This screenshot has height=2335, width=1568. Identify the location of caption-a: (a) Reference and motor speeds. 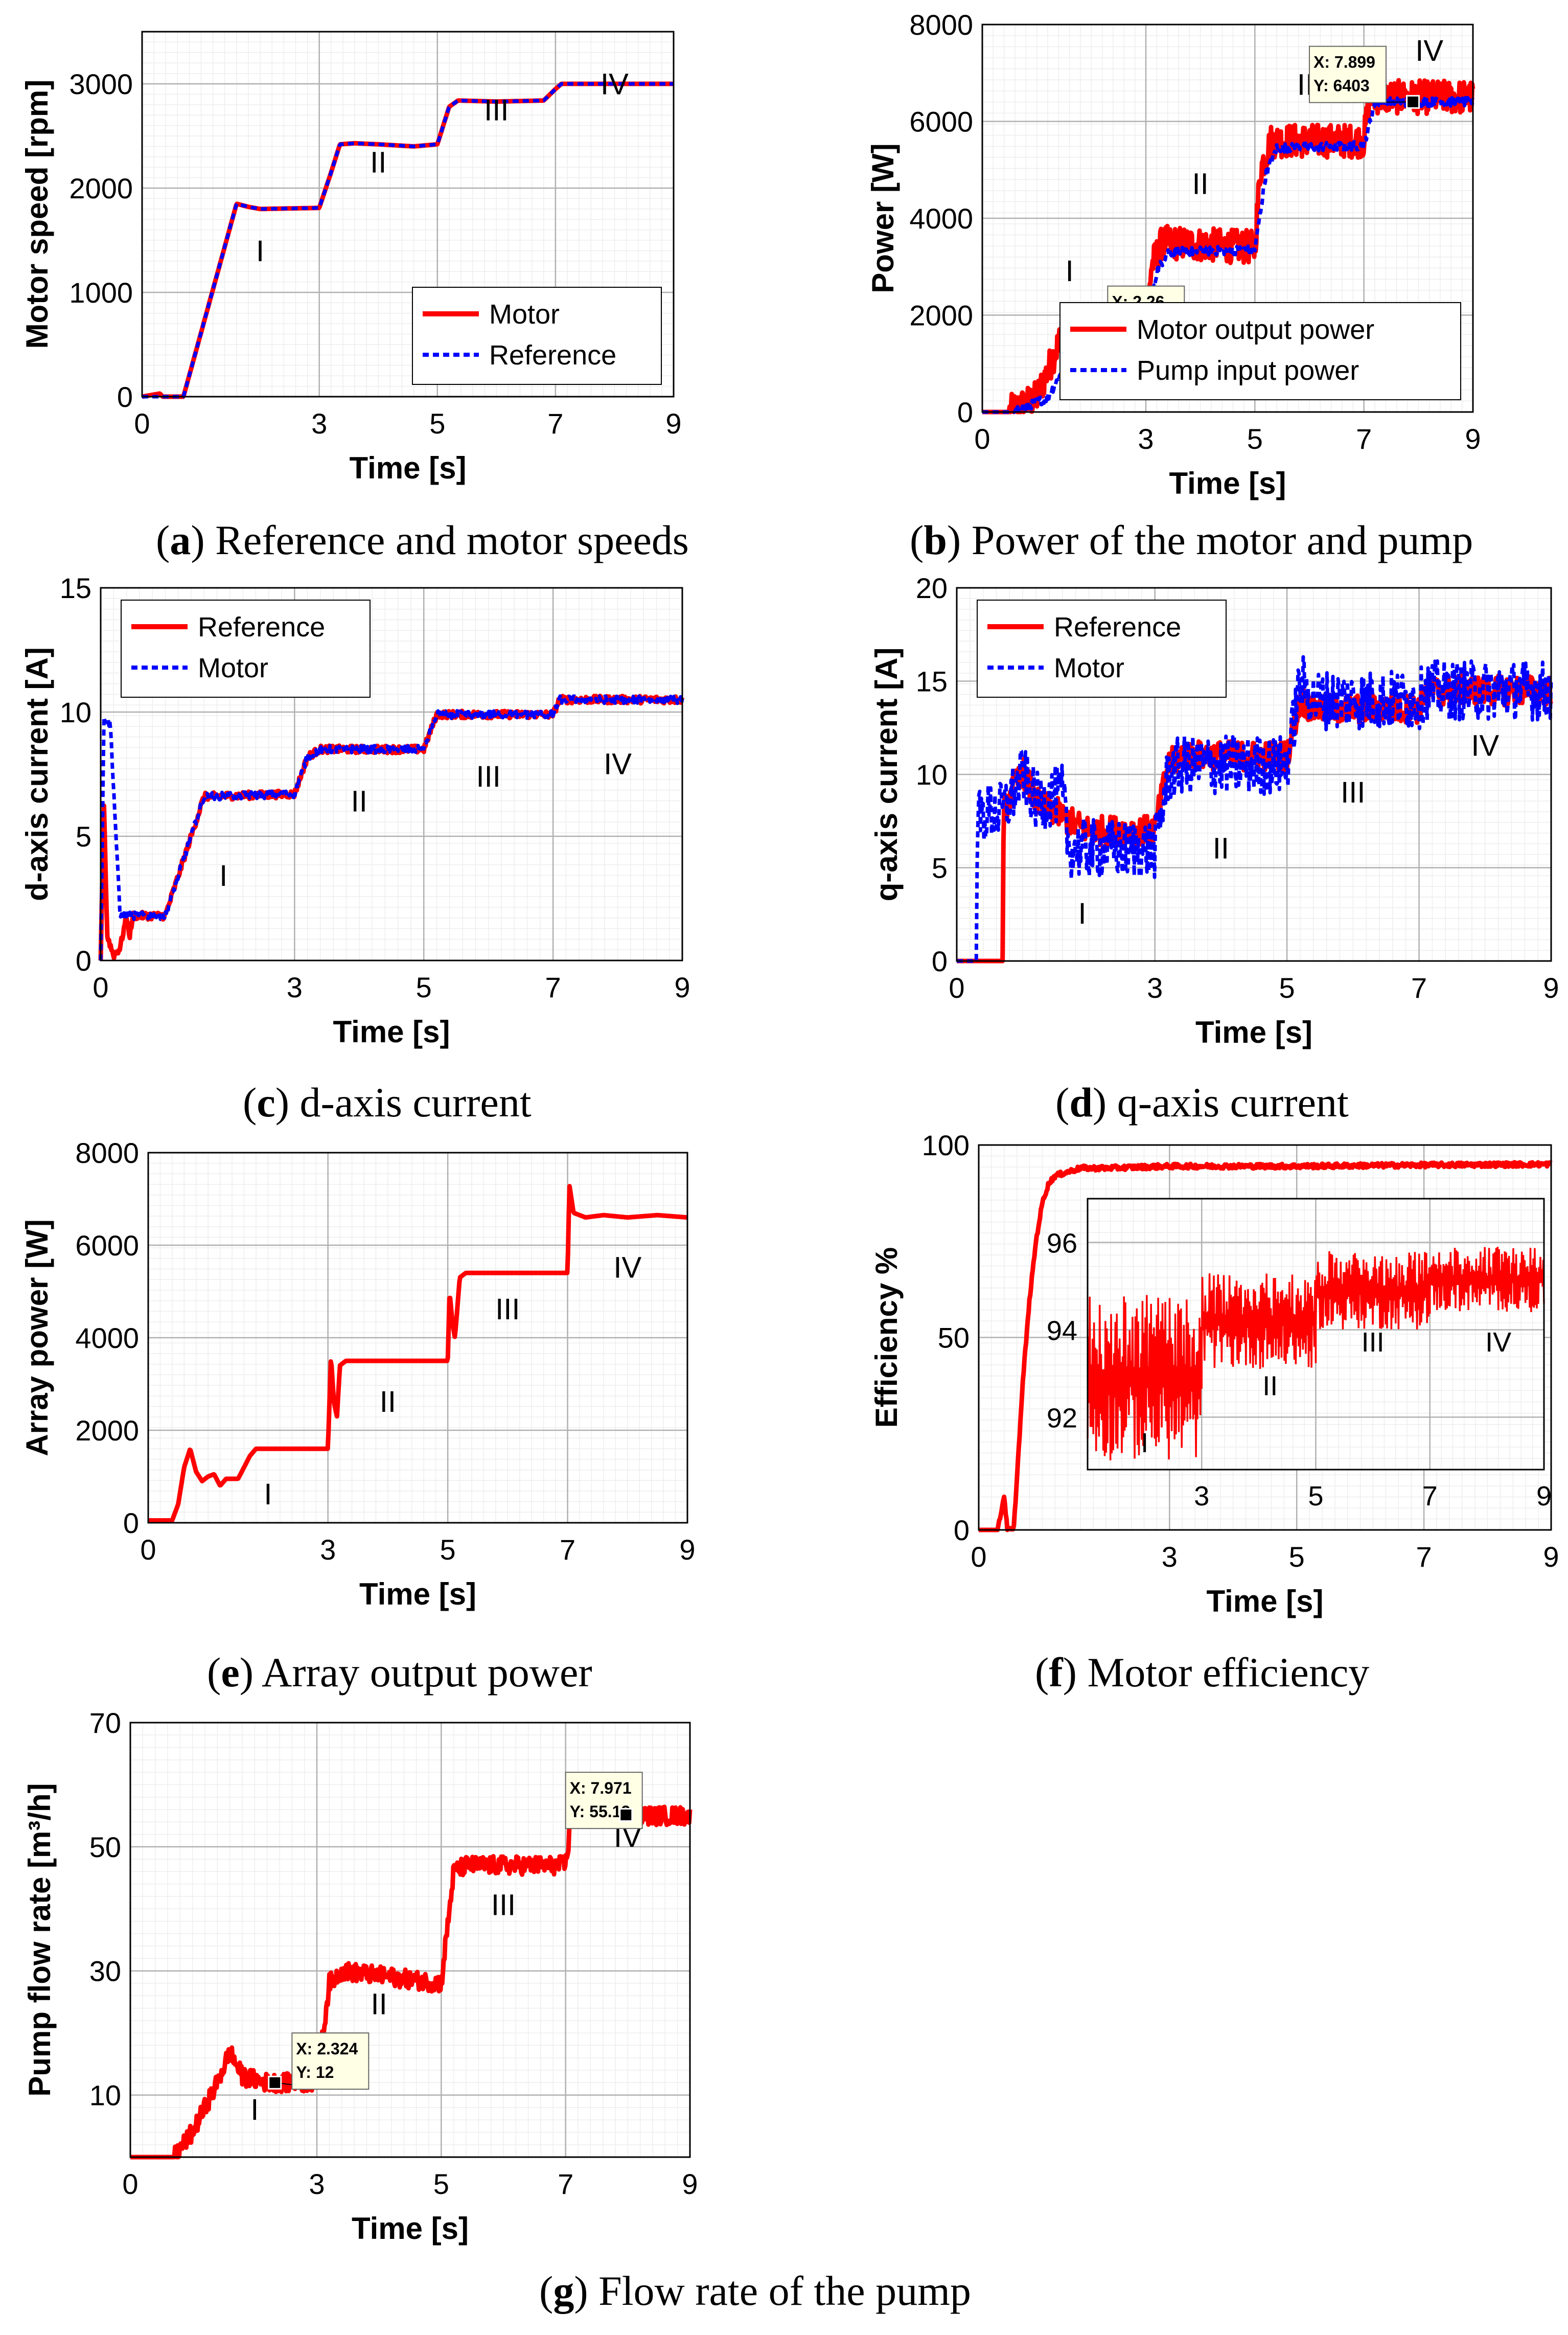
(422, 540).